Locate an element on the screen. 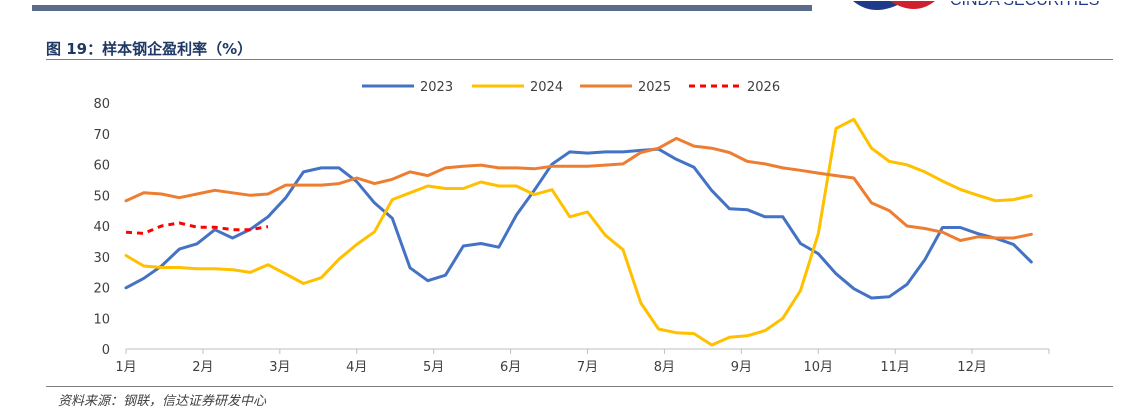 This screenshot has height=412, width=1137. x-tick-label: 1月 is located at coordinates (125, 367).